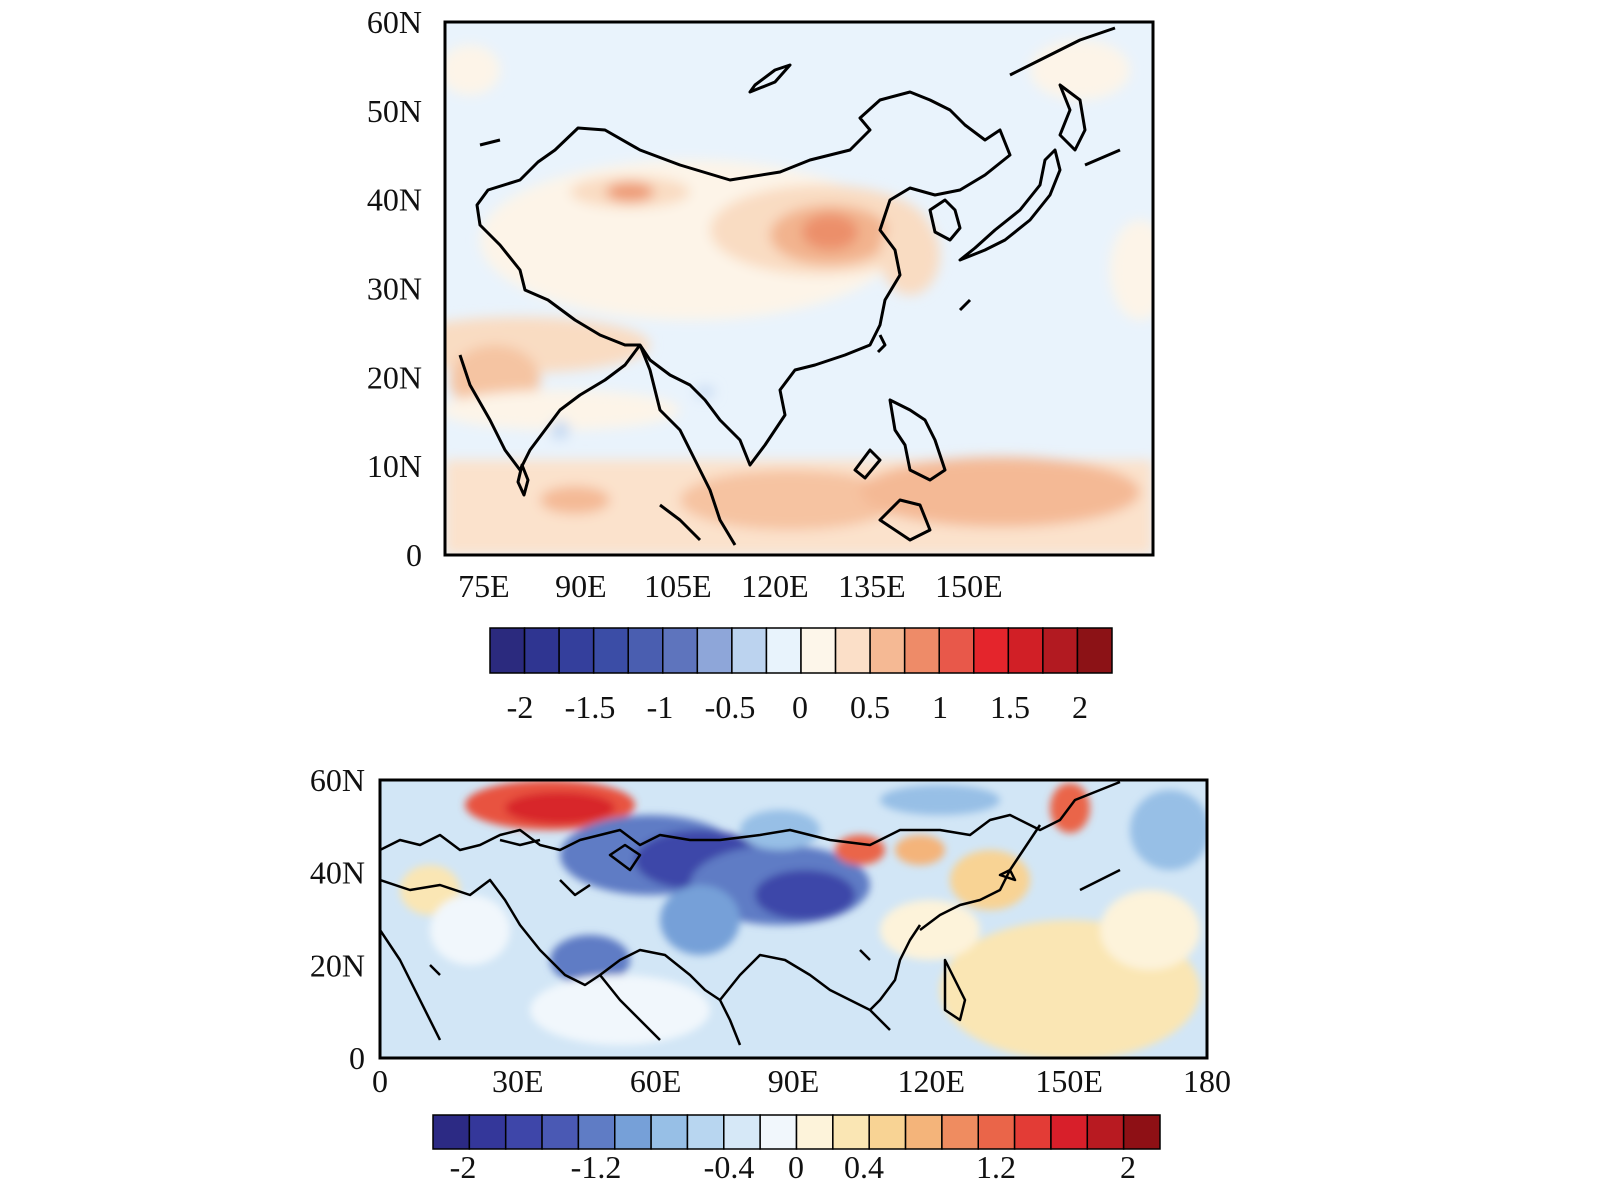 The height and width of the screenshot is (1200, 1600). I want to click on top-colorbar: -2 -1.5 -1 -0.5 0 0.5 1 1.5 2, so click(801, 676).